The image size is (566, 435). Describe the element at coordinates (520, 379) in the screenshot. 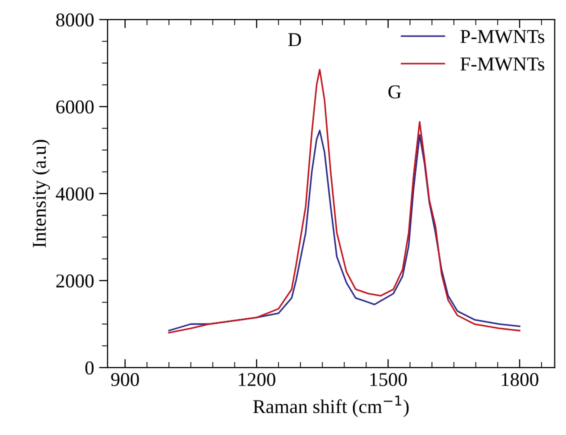

I see `x-tick-label: 1800` at that location.